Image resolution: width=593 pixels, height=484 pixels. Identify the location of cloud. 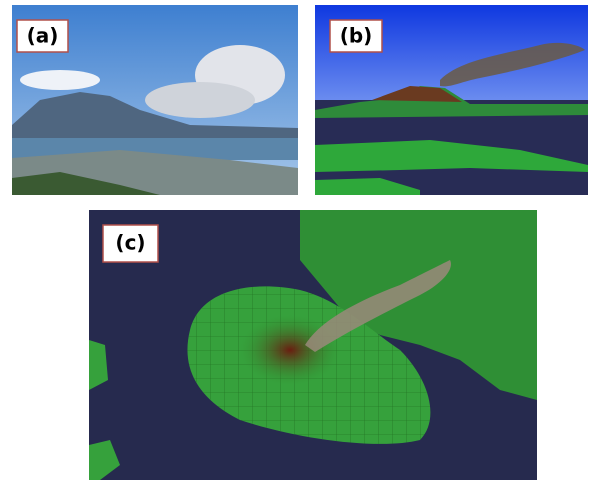
(60, 80).